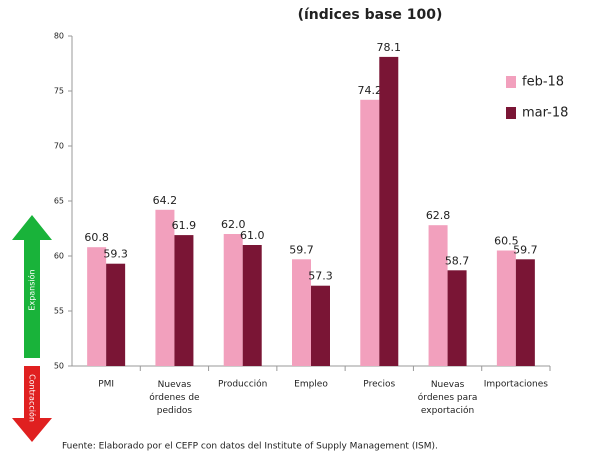 This screenshot has height=454, width=595. Describe the element at coordinates (59, 366) in the screenshot. I see `y-tick-label: 50` at that location.